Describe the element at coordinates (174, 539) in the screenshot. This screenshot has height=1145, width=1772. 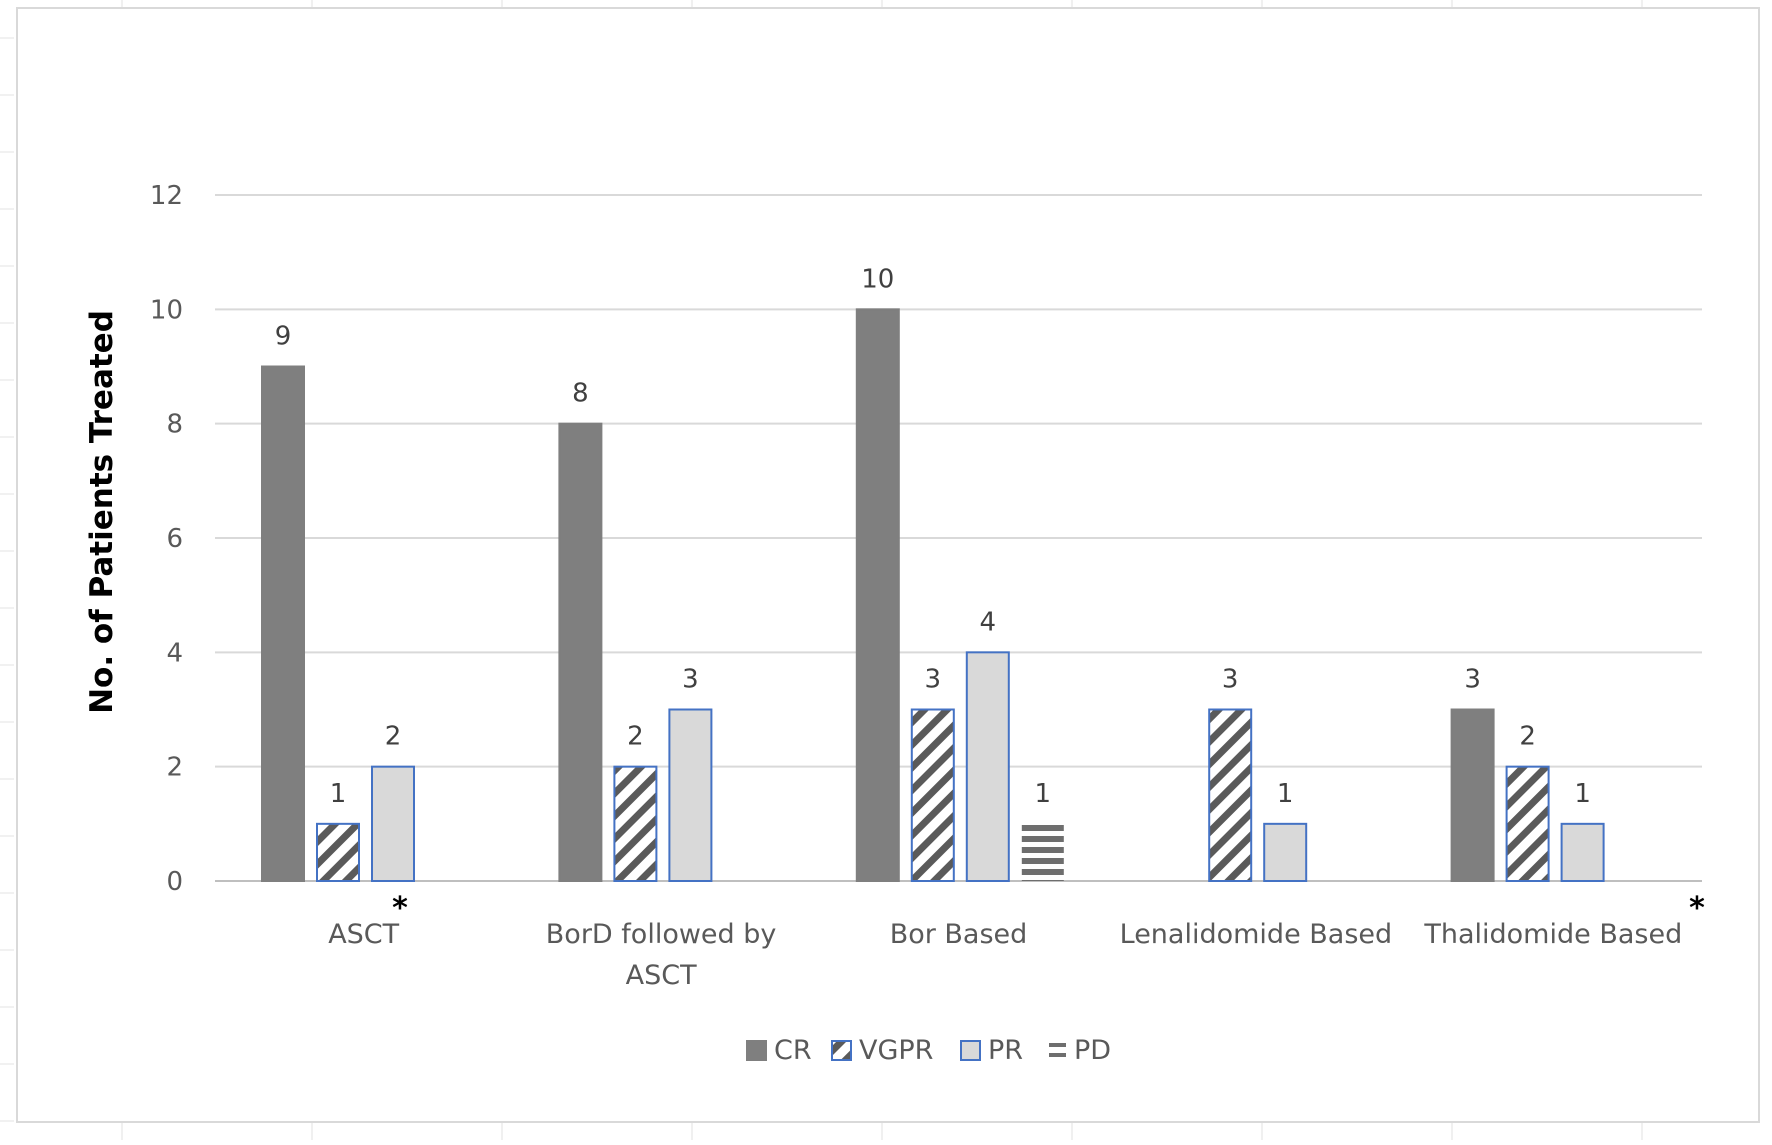
I see `y-tick-label: 6` at that location.